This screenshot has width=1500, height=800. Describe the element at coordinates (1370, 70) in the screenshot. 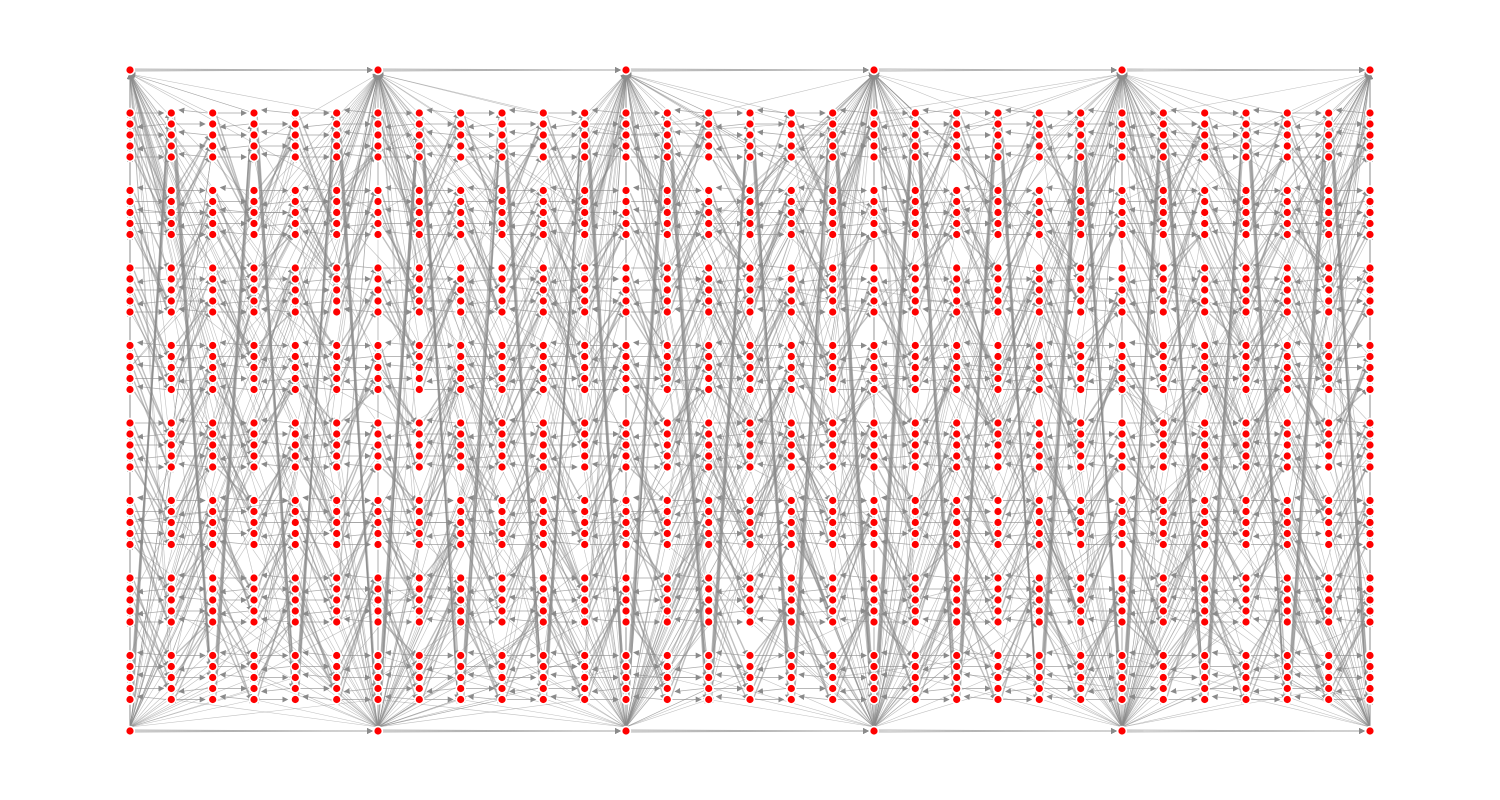

I see `hub-node-top` at that location.